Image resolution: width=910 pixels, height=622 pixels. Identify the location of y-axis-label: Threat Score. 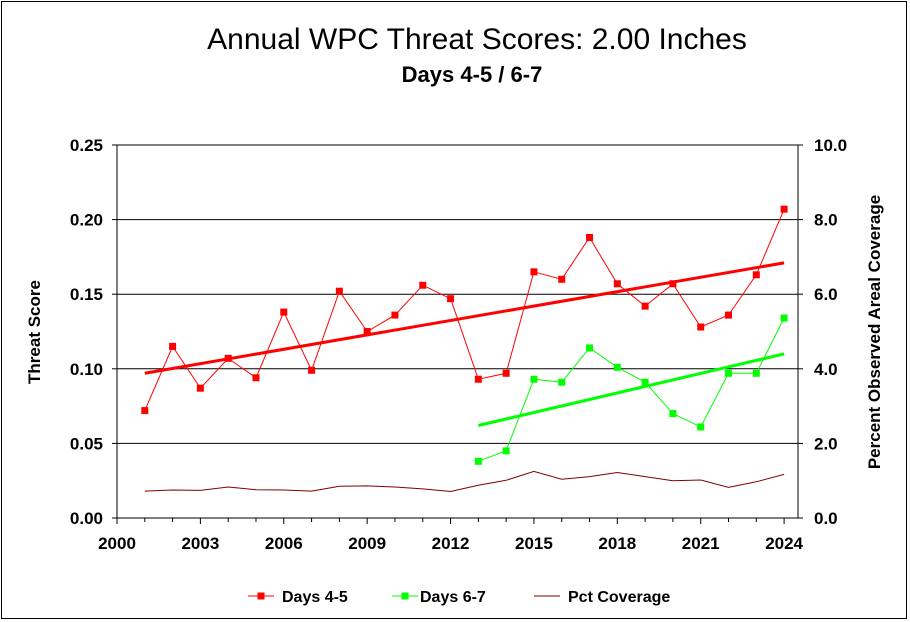
(34, 332).